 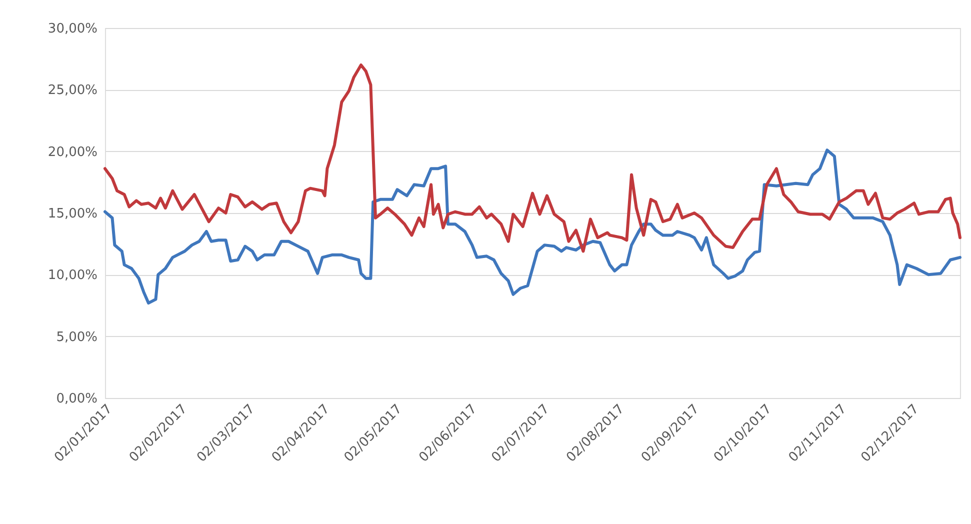 What do you see at coordinates (73, 29) in the screenshot?
I see `y-tick-label: 30,00%` at bounding box center [73, 29].